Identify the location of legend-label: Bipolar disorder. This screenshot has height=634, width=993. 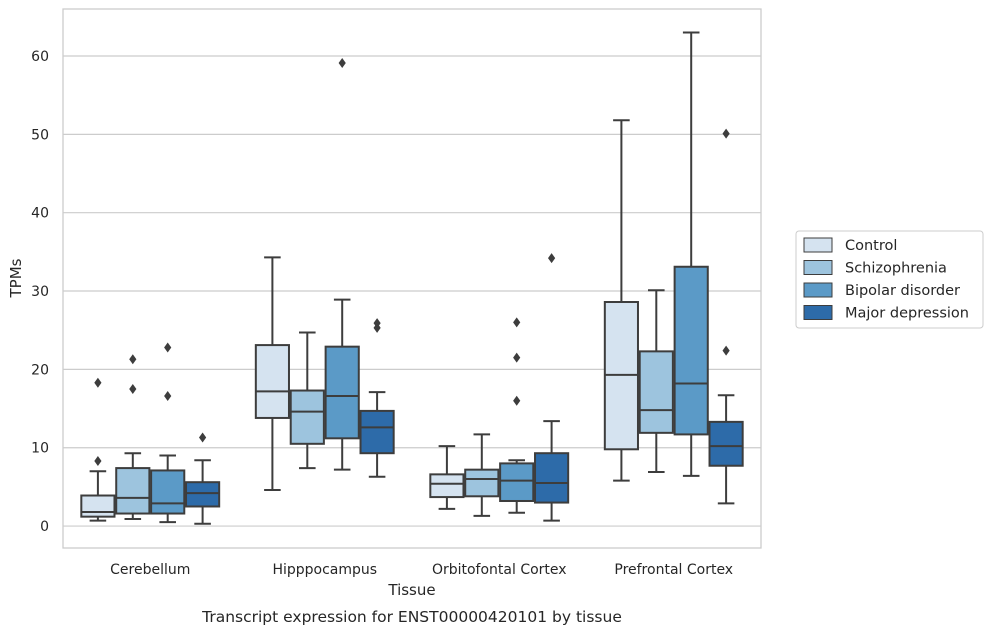
(902, 291).